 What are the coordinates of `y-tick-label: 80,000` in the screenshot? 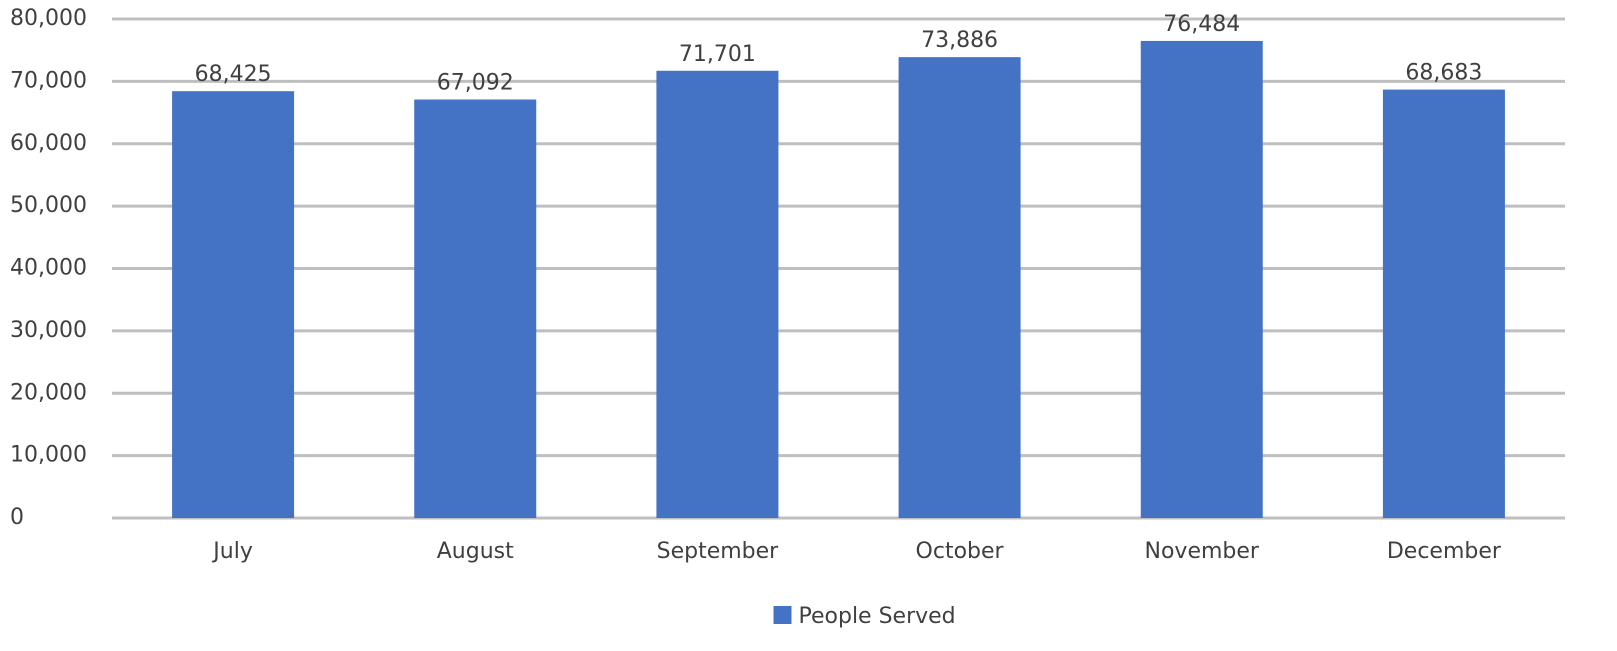 It's located at (48, 18).